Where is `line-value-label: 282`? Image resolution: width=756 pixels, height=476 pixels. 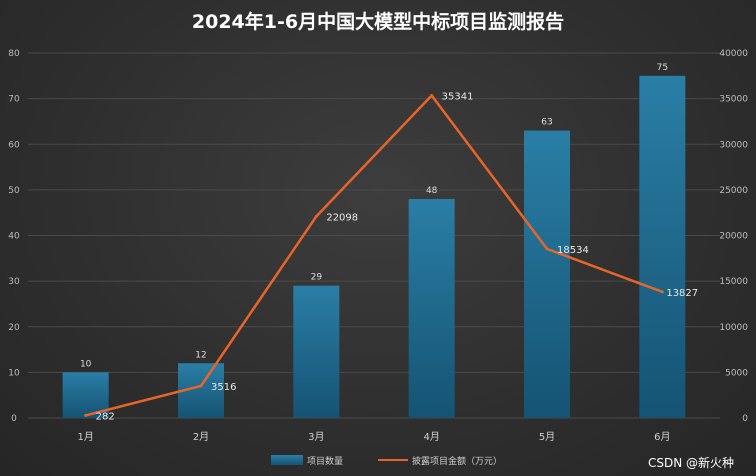
line-value-label: 282 is located at coordinates (105, 416).